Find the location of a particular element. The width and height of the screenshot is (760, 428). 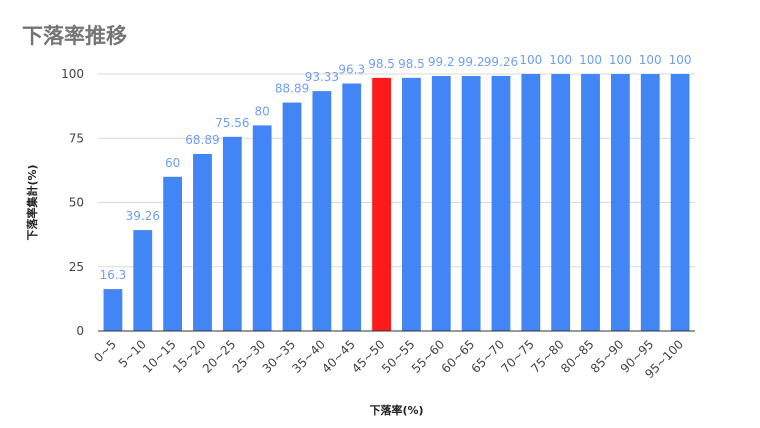

data-label: 93.33 is located at coordinates (322, 77).